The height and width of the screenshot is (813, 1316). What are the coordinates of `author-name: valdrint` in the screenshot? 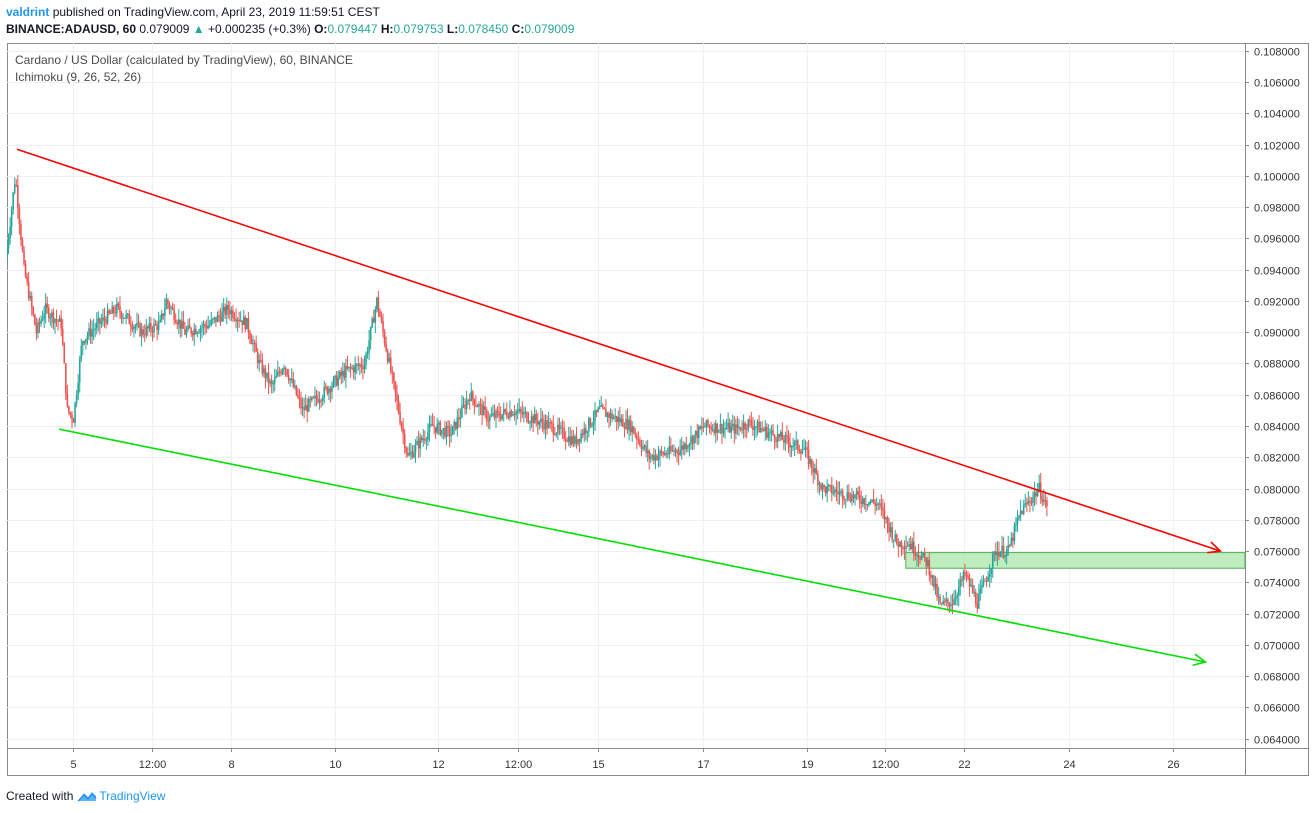 It's located at (28, 12).